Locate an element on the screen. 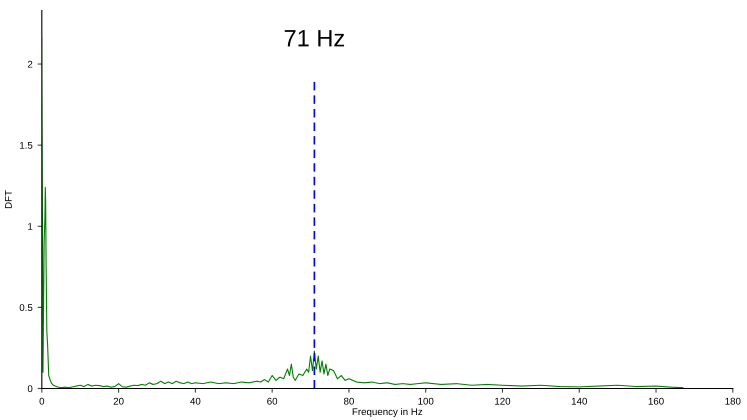 The width and height of the screenshot is (747, 420). annotation: 71 Hz is located at coordinates (314, 38).